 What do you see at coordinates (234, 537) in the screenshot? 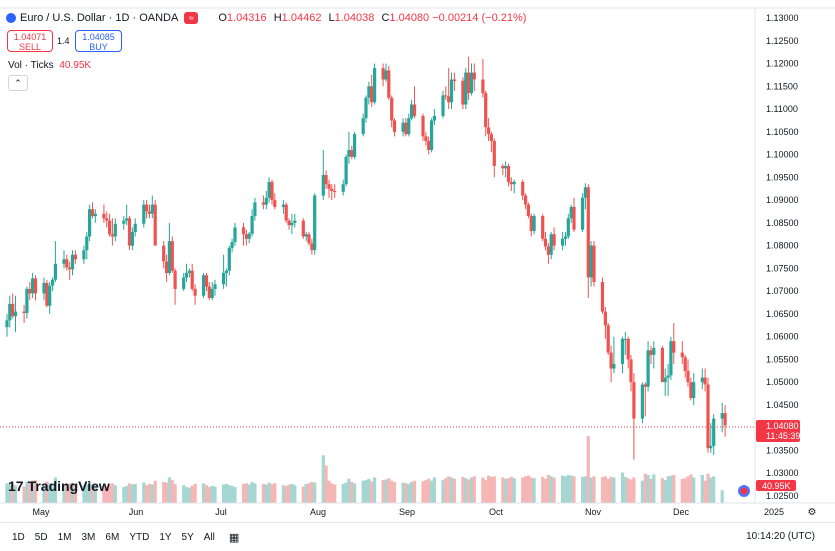
I see `date-range-calendar-icon: ▦` at bounding box center [234, 537].